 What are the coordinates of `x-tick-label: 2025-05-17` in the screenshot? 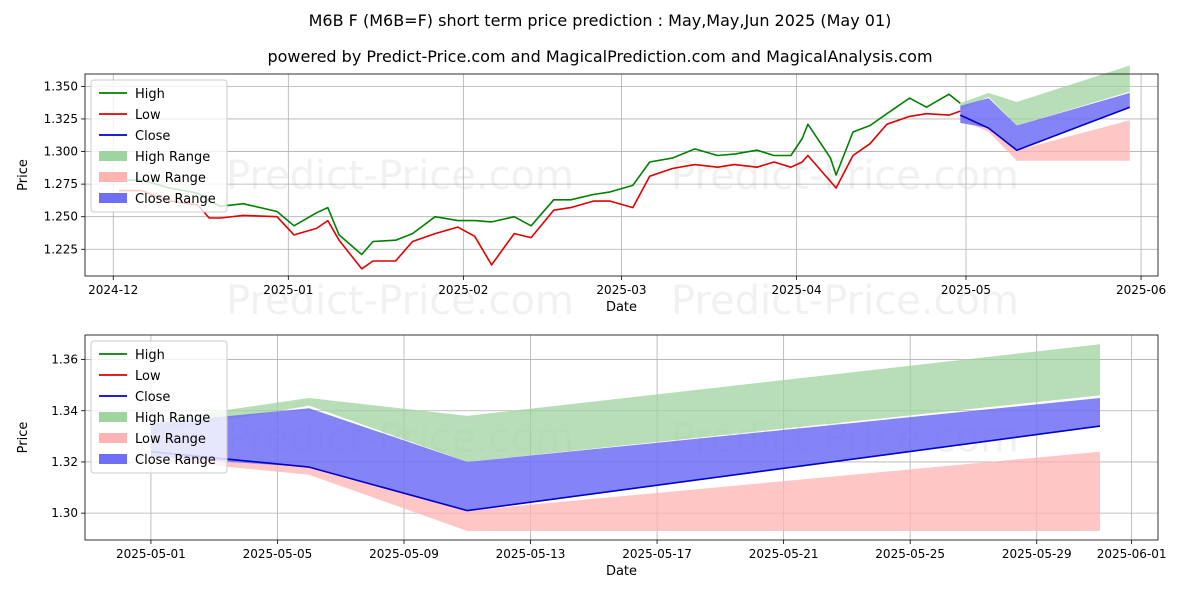 It's located at (657, 554).